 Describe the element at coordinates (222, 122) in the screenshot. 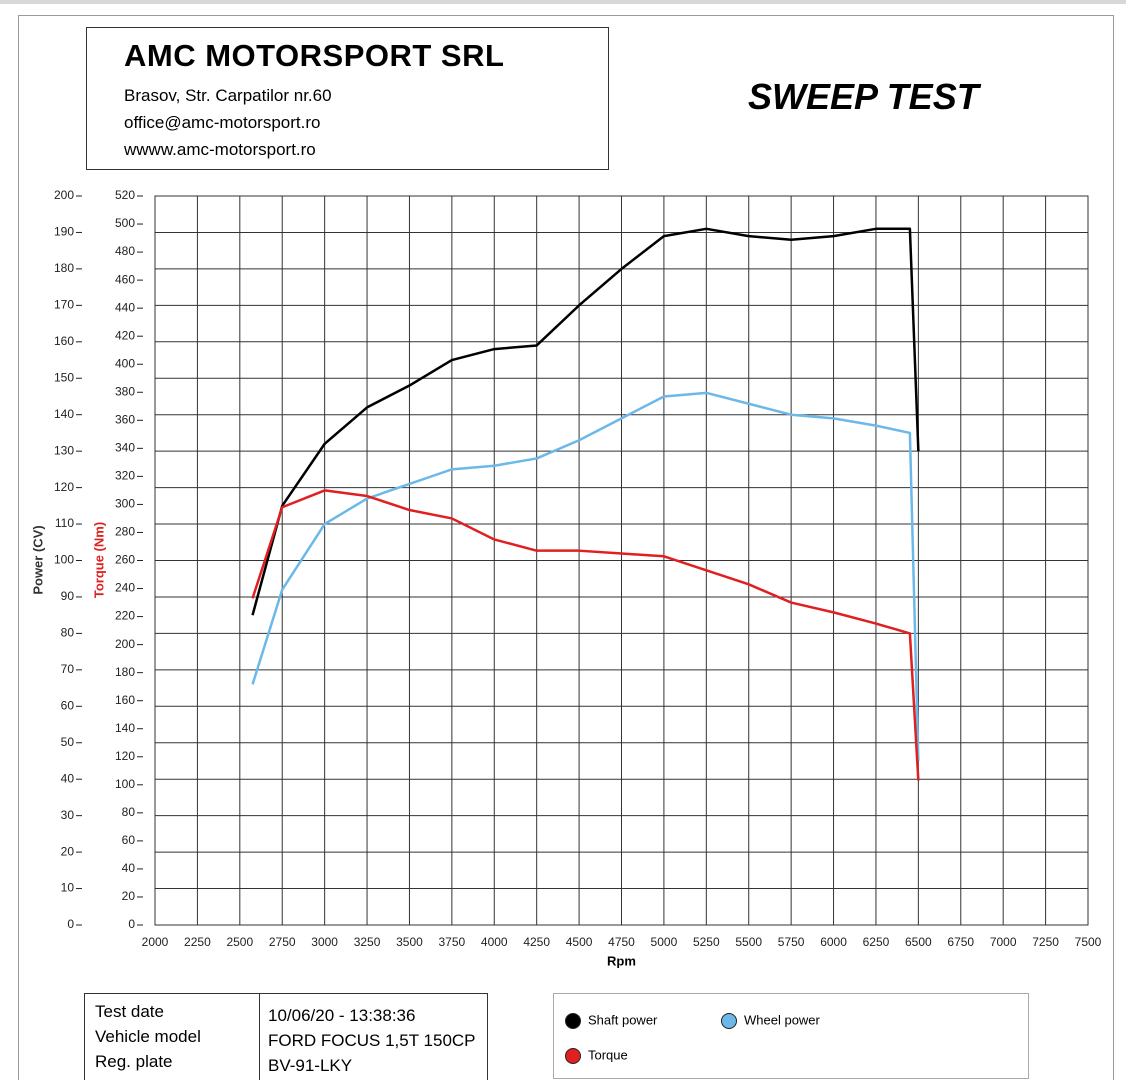

I see `email: office@amc-motorsport.ro` at that location.